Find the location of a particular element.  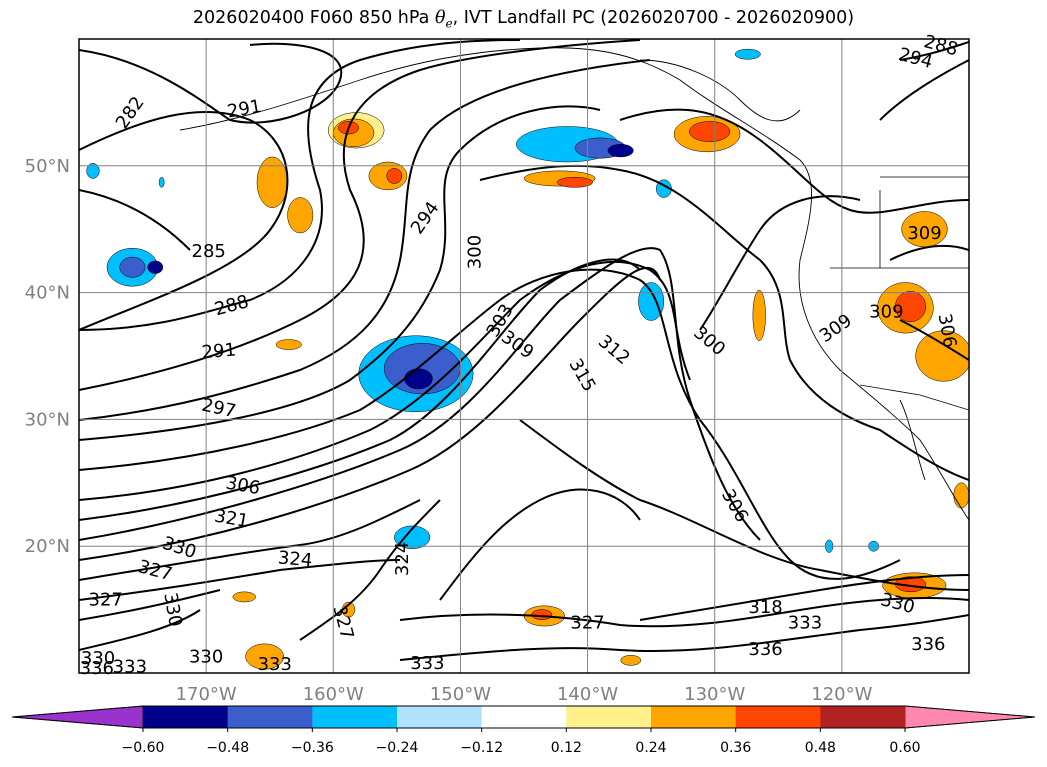

x-tick-label: 150°W is located at coordinates (460, 694).